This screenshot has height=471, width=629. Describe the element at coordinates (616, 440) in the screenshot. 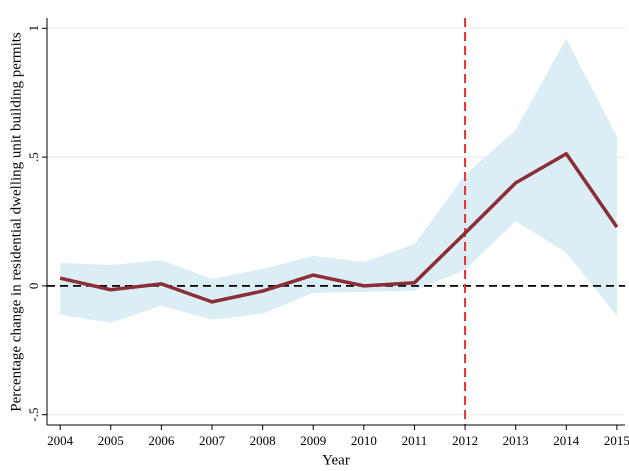

I see `x-tick-label: 2015` at that location.